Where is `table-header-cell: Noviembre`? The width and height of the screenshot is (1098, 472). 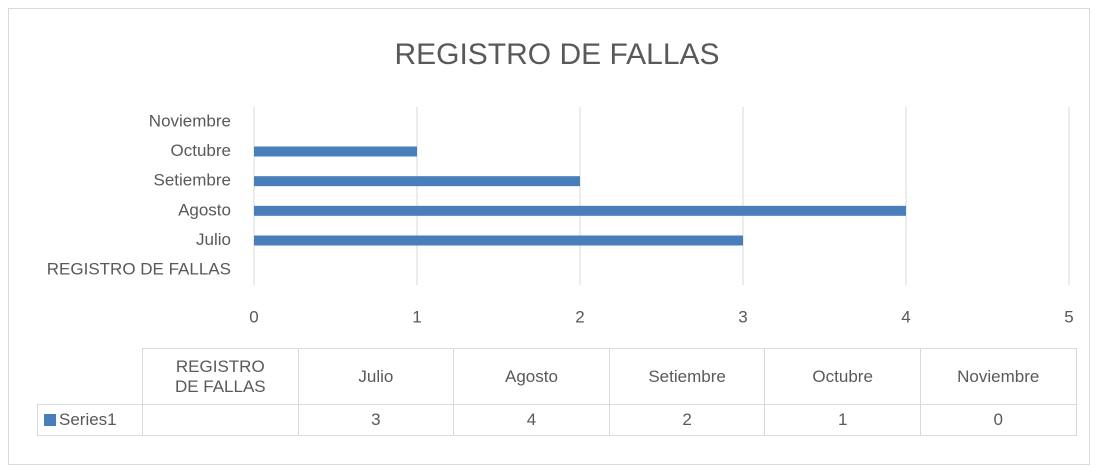
table-header-cell: Noviembre is located at coordinates (998, 376).